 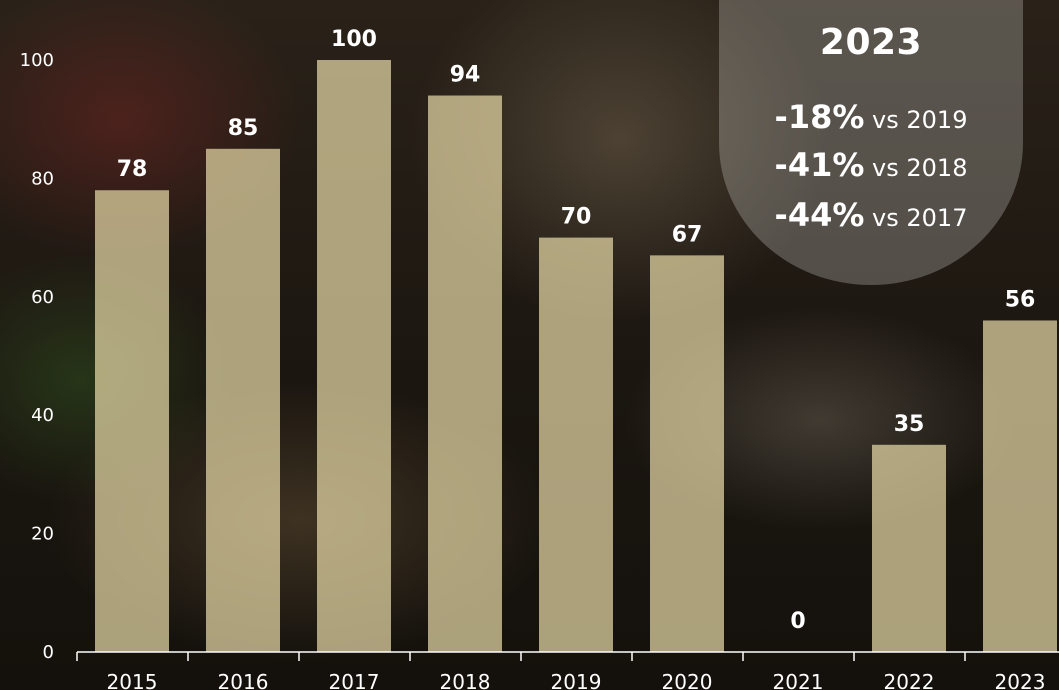 I want to click on x-tick-label-2021: 2021, so click(x=798, y=680).